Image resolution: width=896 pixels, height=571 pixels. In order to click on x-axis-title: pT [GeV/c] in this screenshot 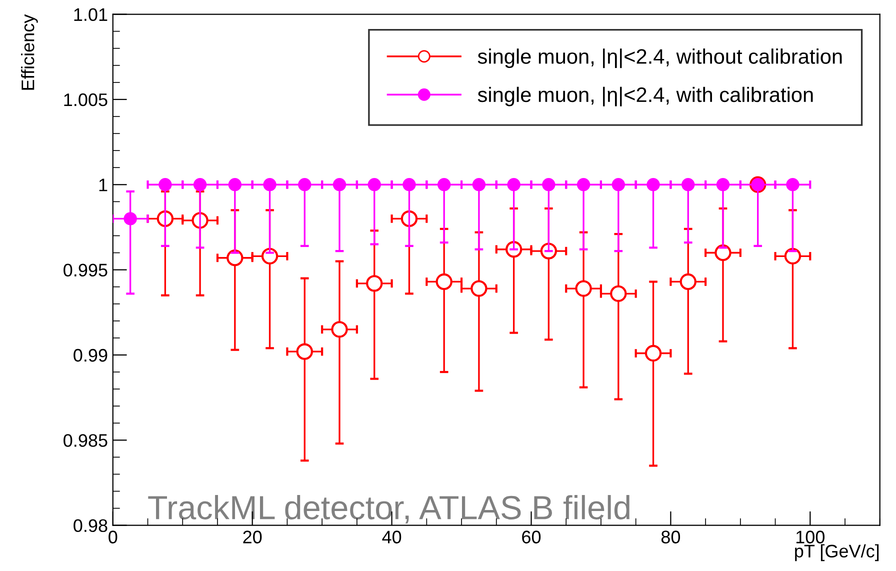, I will do `click(837, 553)`.